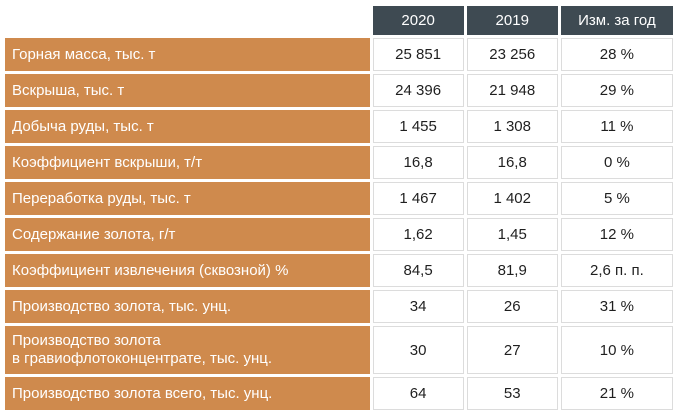  What do you see at coordinates (418, 393) in the screenshot?
I see `value-2020: 64` at bounding box center [418, 393].